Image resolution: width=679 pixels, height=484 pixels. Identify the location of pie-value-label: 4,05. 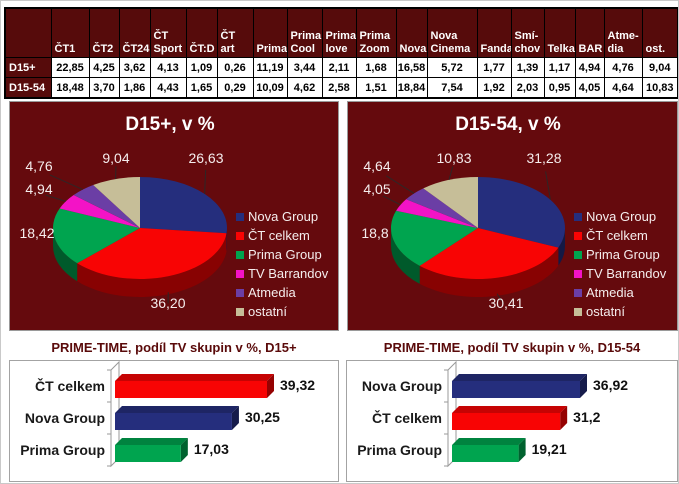
(376, 189).